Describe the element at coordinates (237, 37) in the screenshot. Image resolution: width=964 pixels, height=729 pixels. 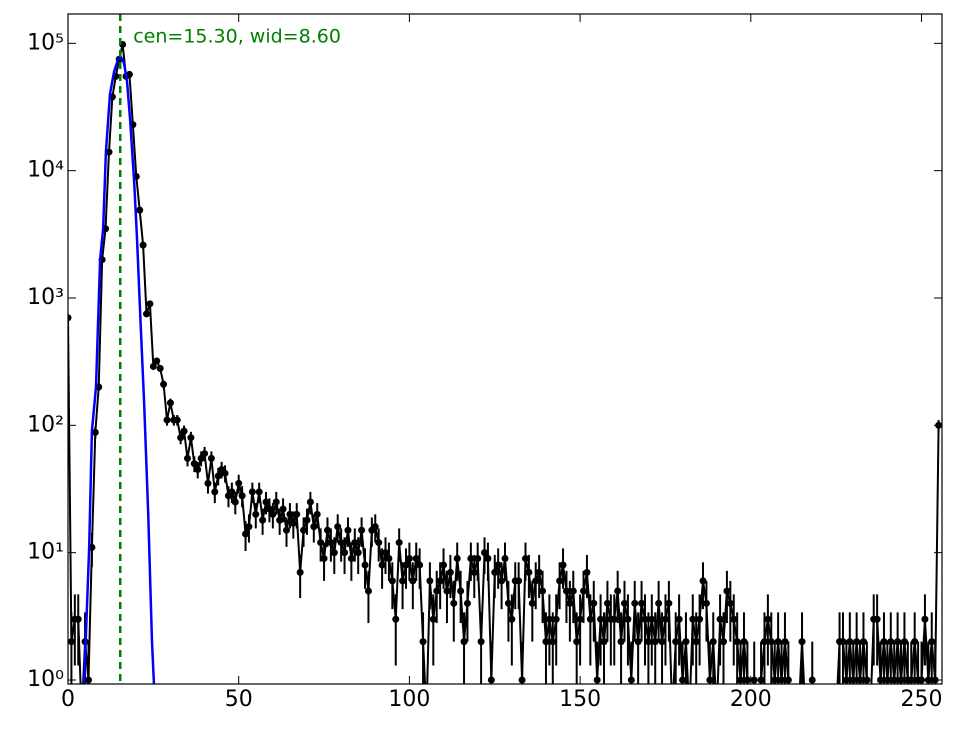
I see `annotation: cen=15.30, wid=8.60` at that location.